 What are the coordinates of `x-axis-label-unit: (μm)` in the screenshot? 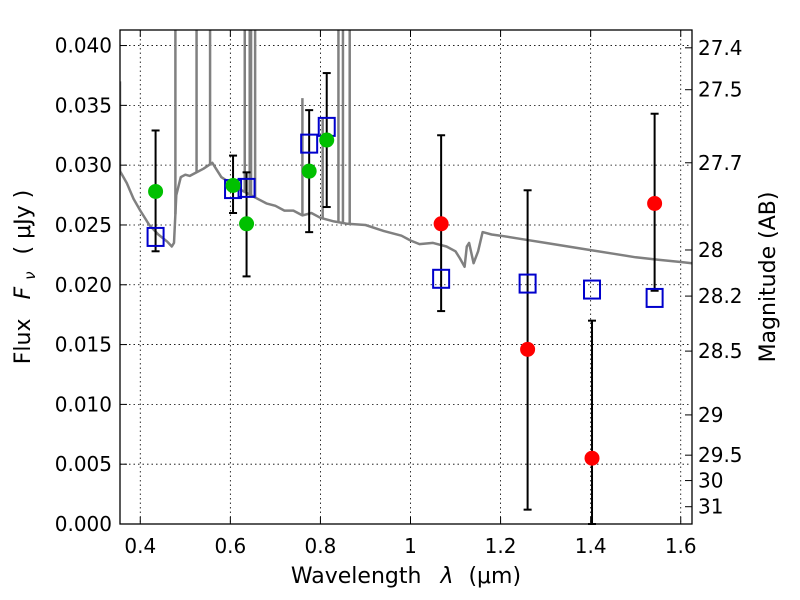 It's located at (494, 576).